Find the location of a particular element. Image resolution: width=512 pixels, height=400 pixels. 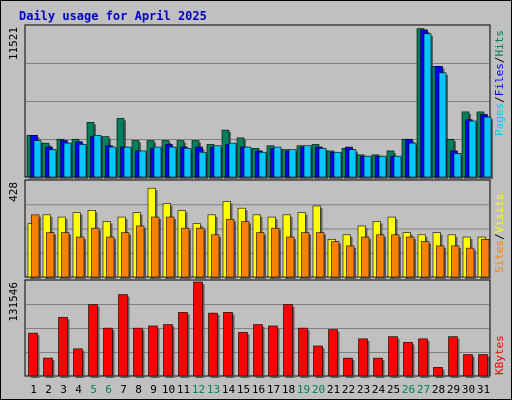

day-label: 2 is located at coordinates (48, 389).